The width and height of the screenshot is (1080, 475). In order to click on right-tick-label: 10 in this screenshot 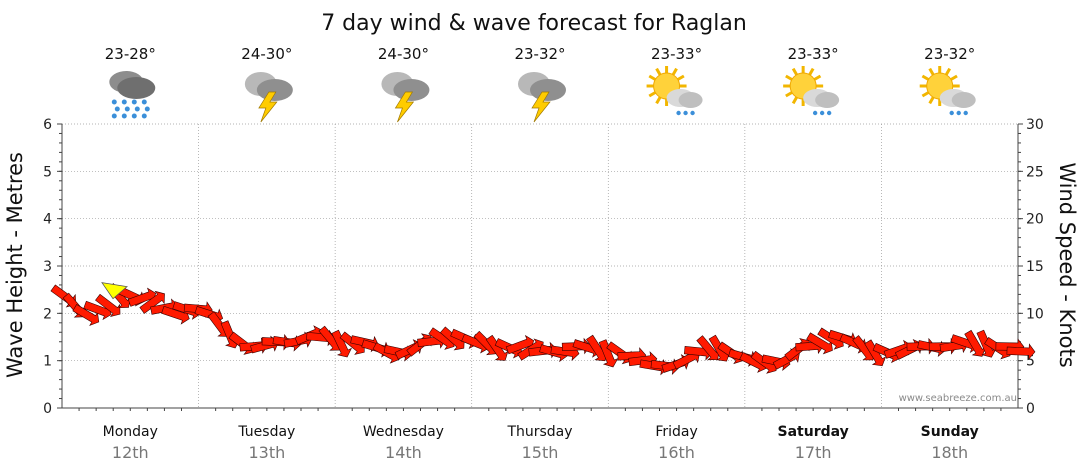, I will do `click(1035, 314)`.